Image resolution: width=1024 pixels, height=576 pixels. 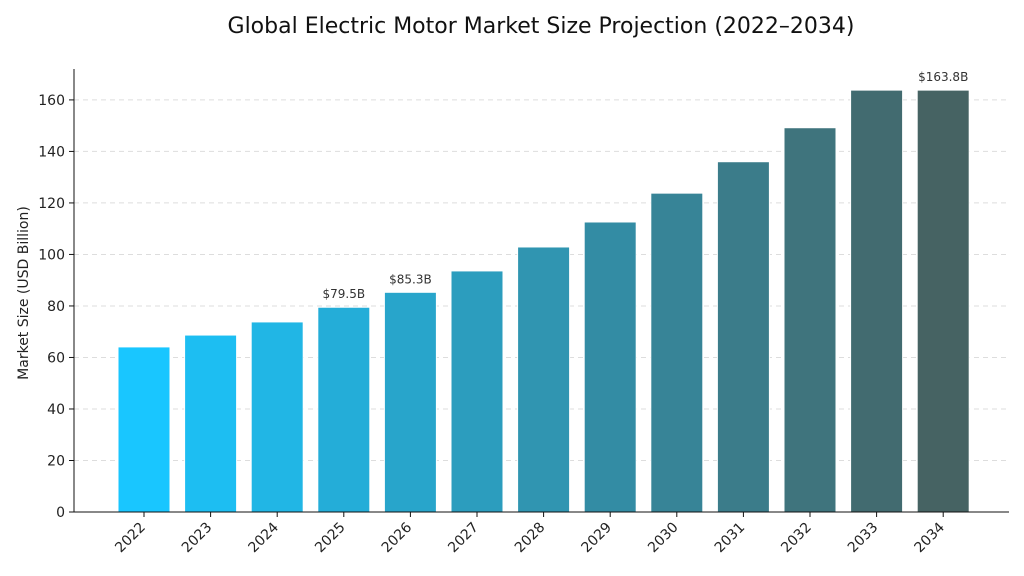 I want to click on x-tick-label: 2032, so click(x=796, y=538).